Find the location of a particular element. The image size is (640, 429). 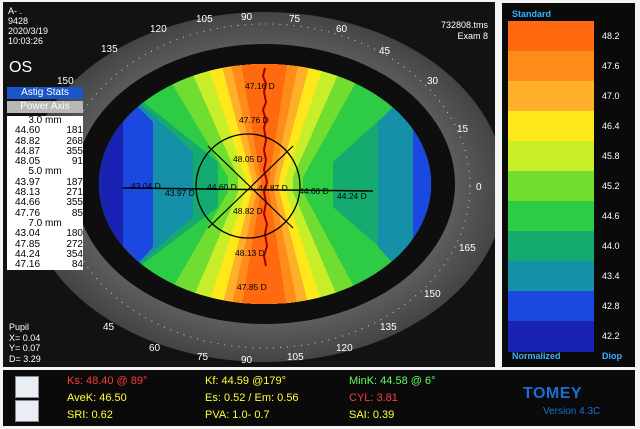

astig-stats-button: Astig Stats is located at coordinates (45, 93).